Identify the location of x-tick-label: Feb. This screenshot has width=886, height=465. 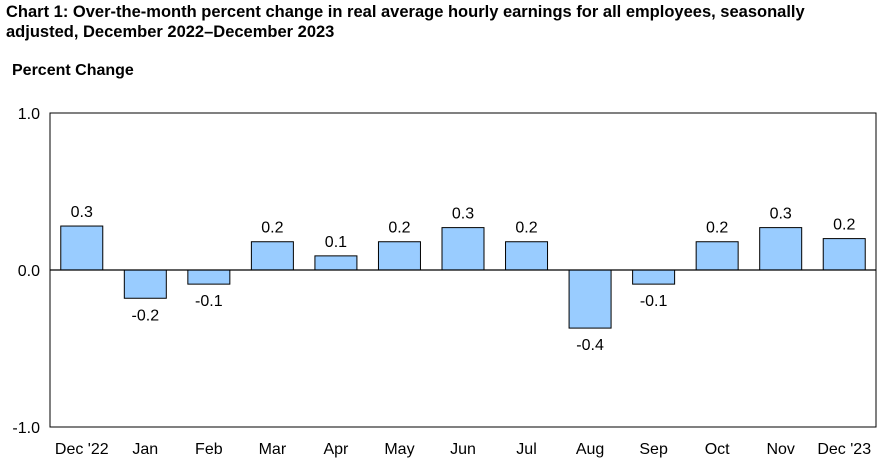
(209, 449).